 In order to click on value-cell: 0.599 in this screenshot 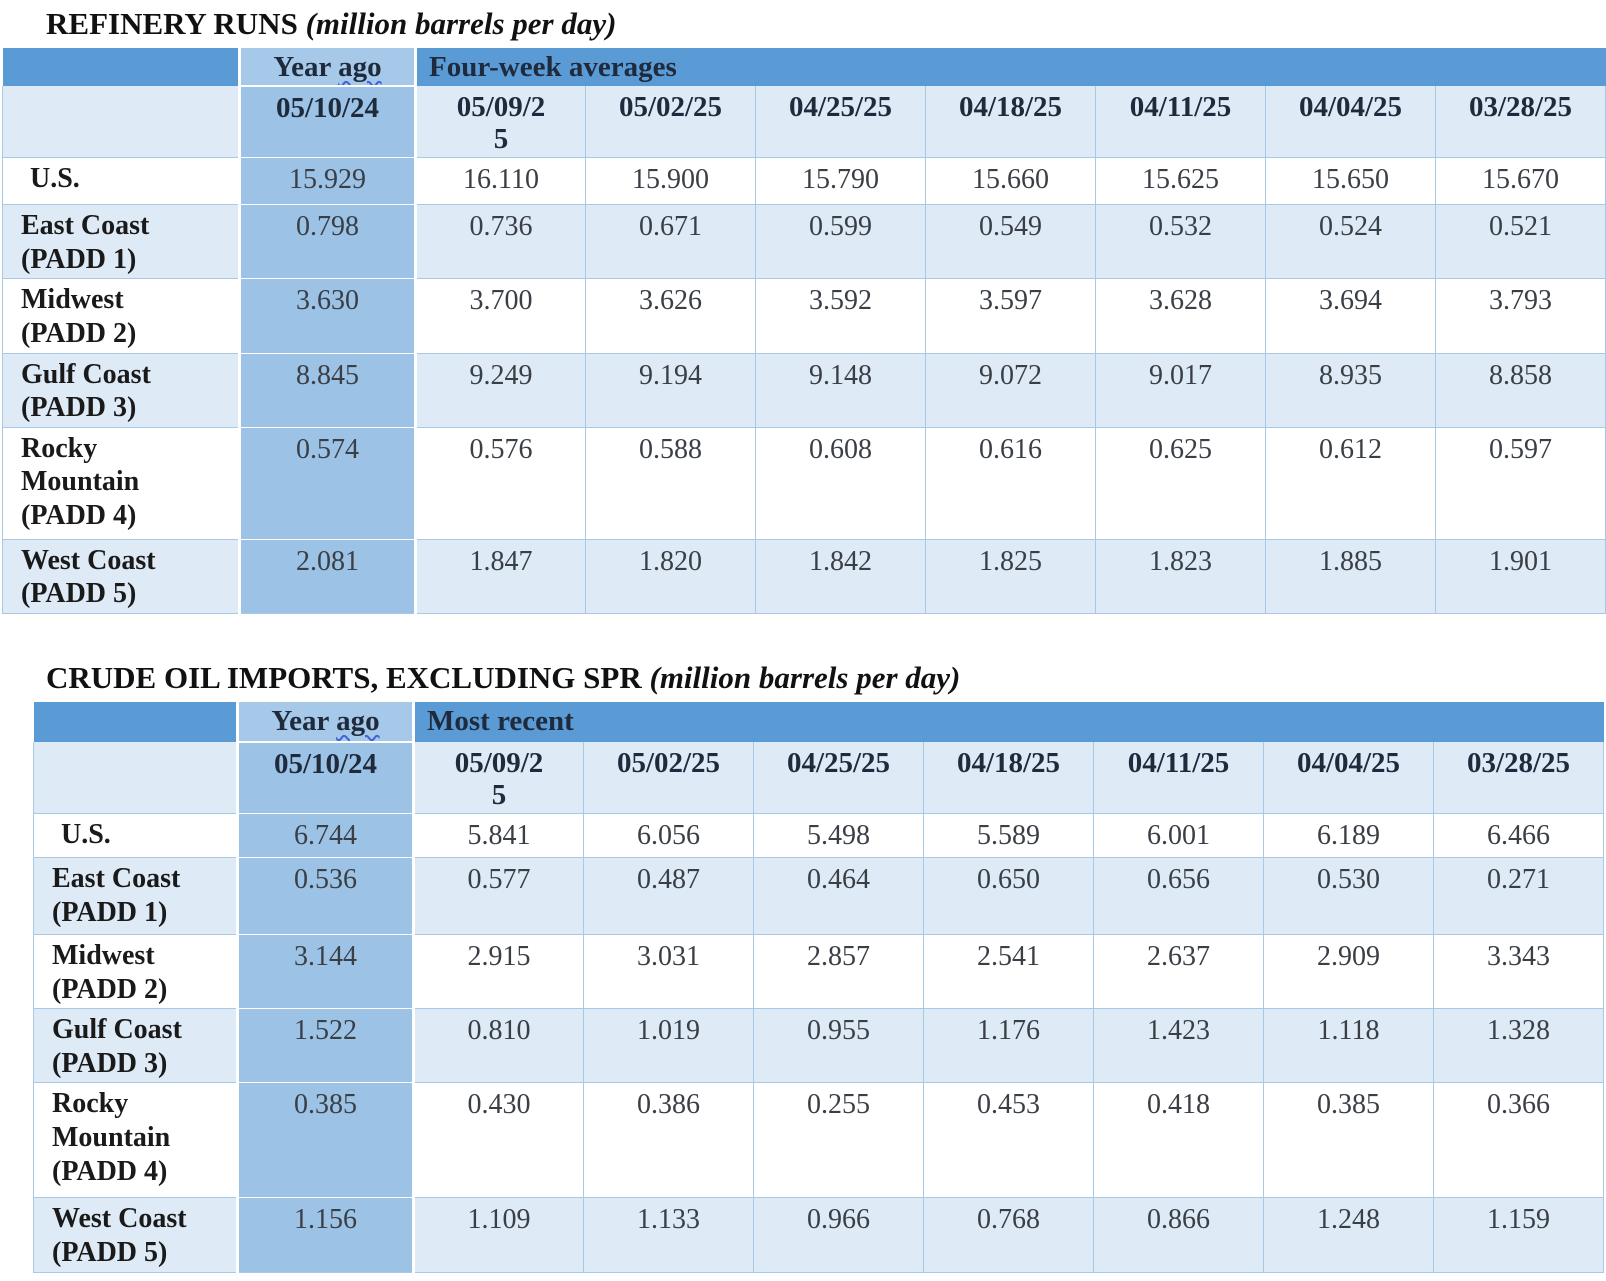, I will do `click(840, 241)`.